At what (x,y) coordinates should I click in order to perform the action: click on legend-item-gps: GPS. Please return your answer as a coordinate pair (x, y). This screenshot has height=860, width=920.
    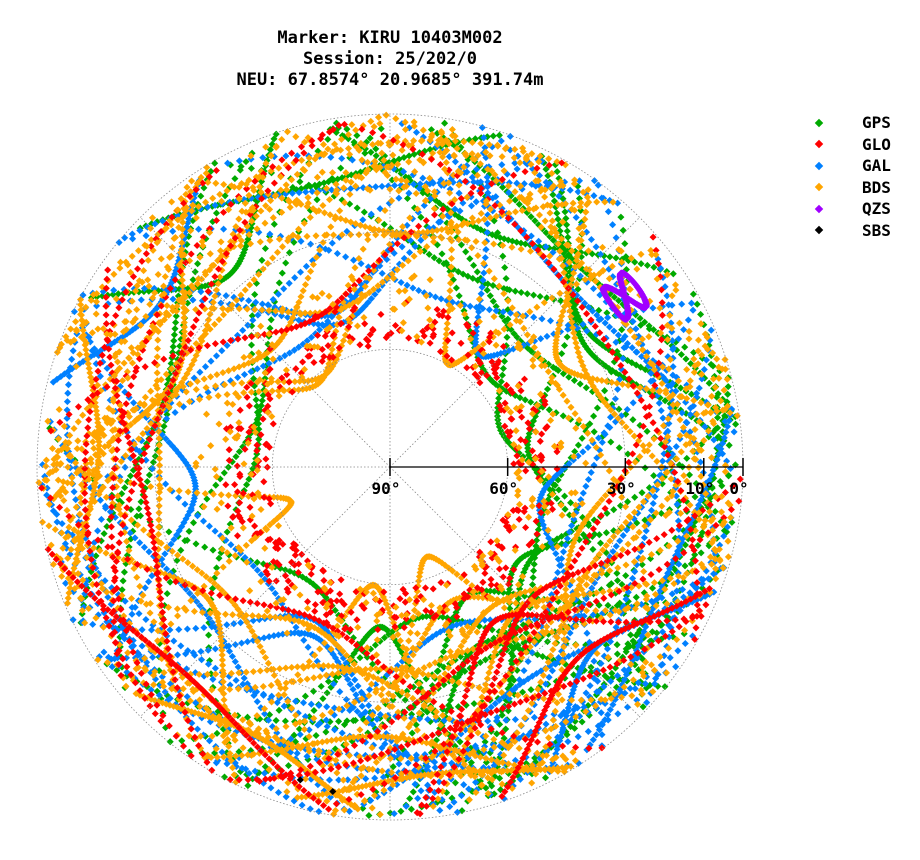
    Looking at the image, I should click on (862, 123).